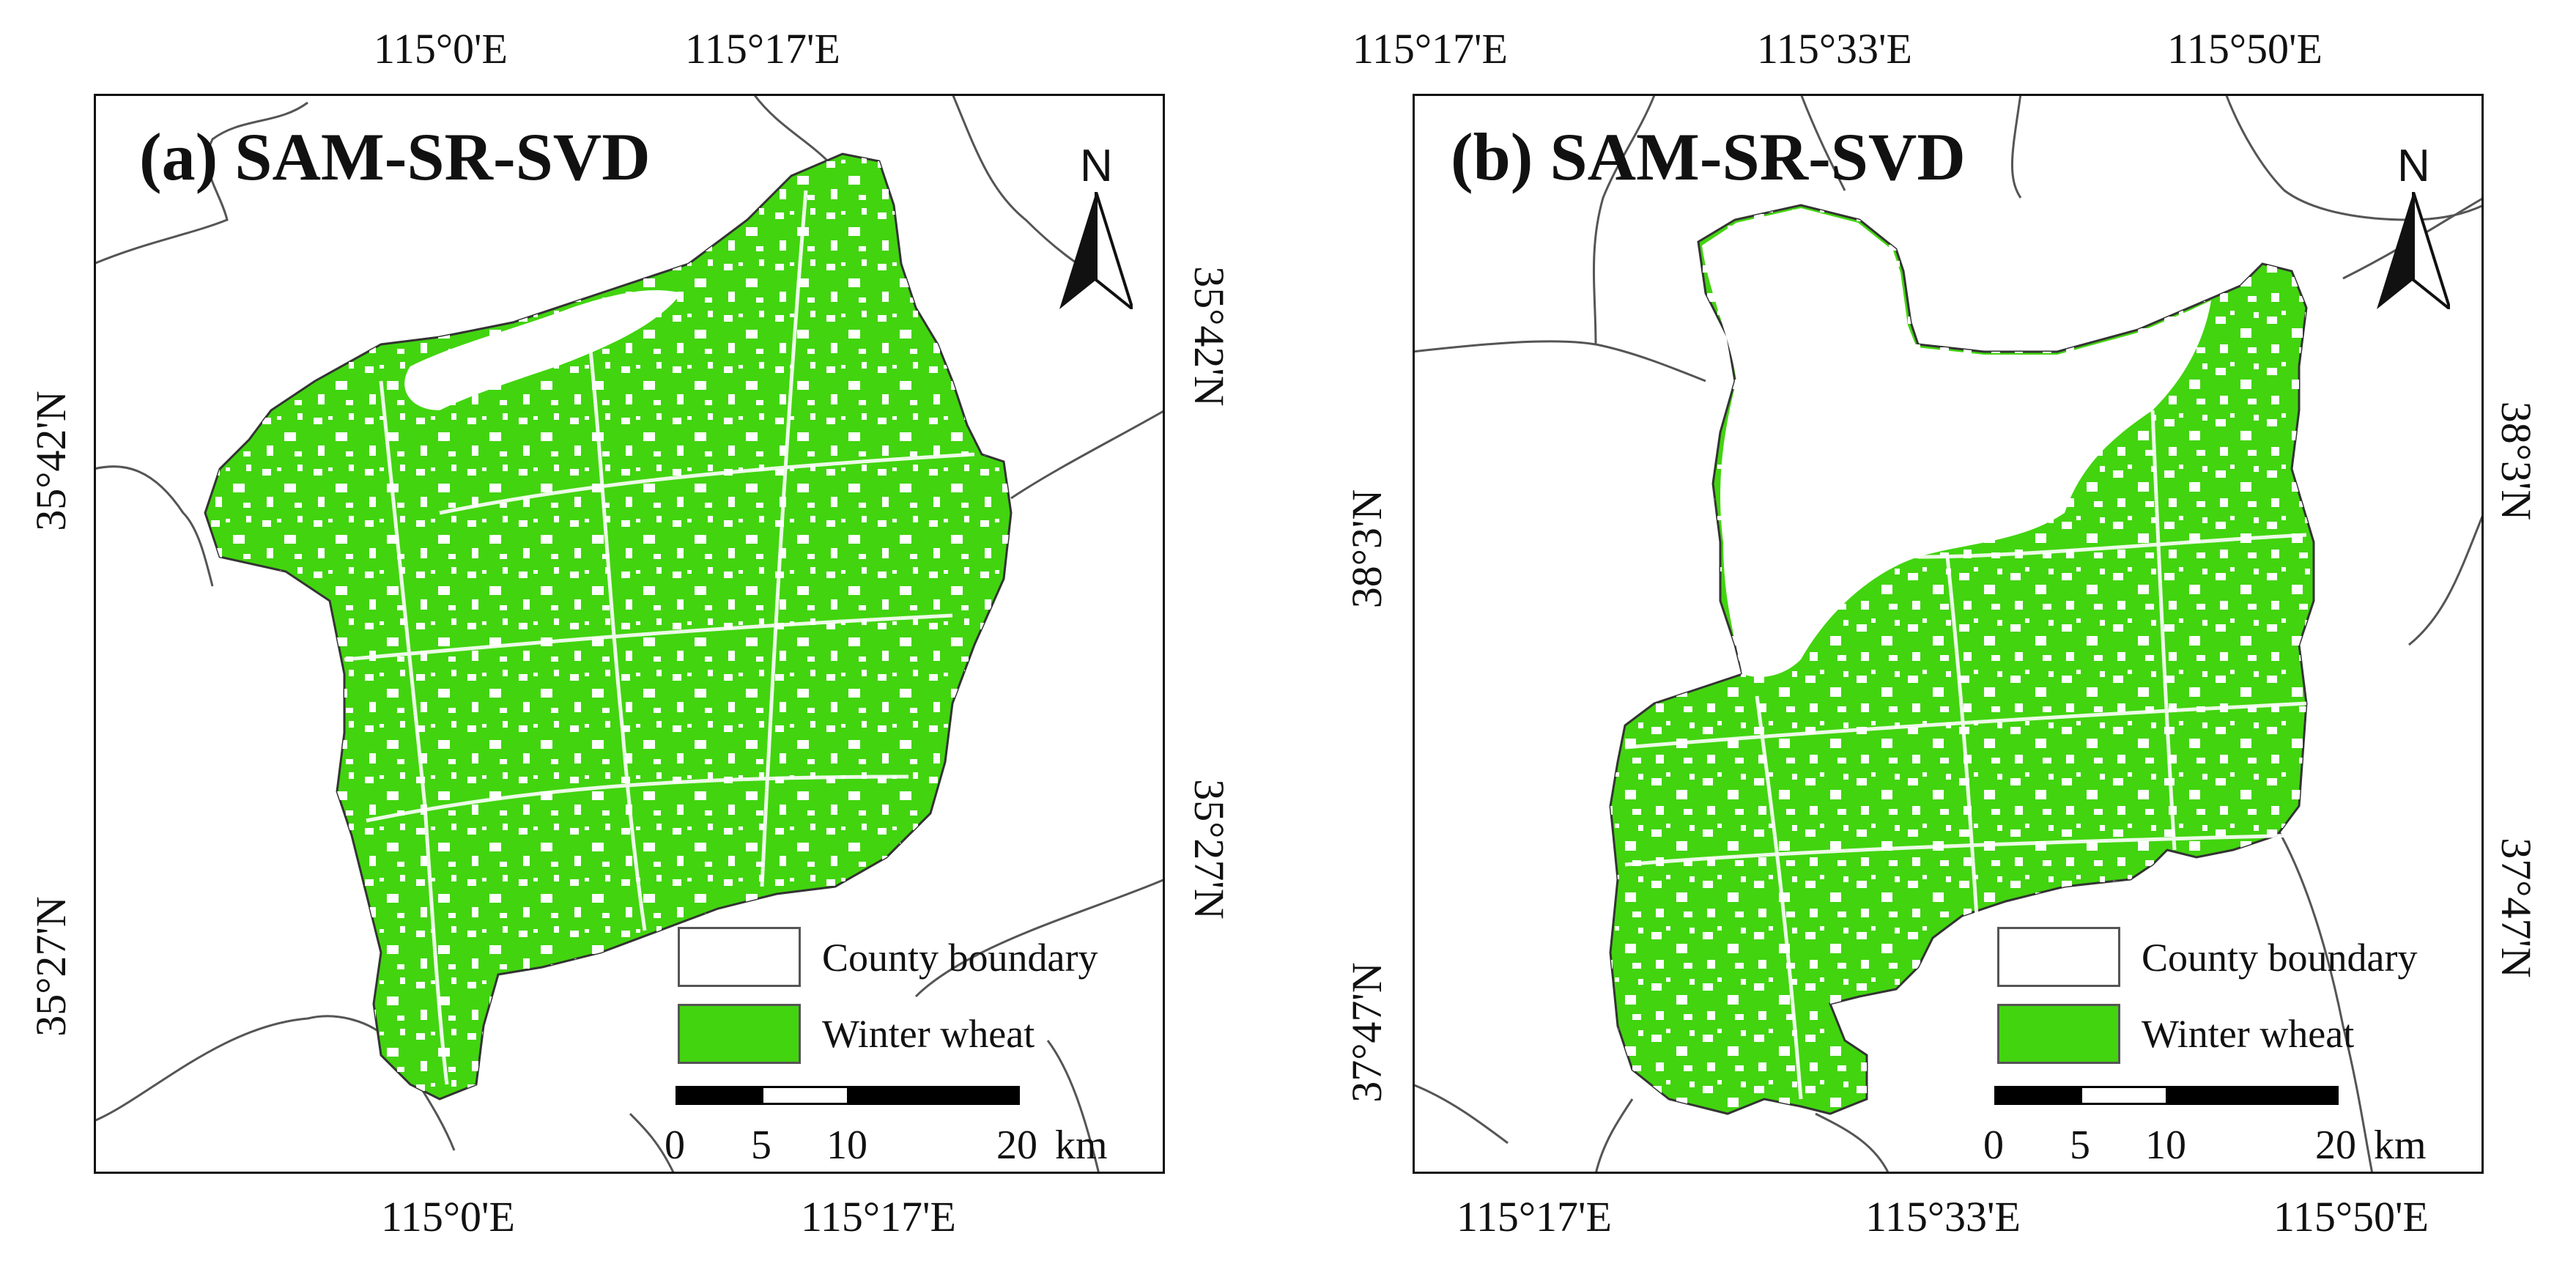 This screenshot has width=2576, height=1272. What do you see at coordinates (1708, 156) in the screenshot?
I see `panel-title-b: (b) SAM-SR-SVD` at bounding box center [1708, 156].